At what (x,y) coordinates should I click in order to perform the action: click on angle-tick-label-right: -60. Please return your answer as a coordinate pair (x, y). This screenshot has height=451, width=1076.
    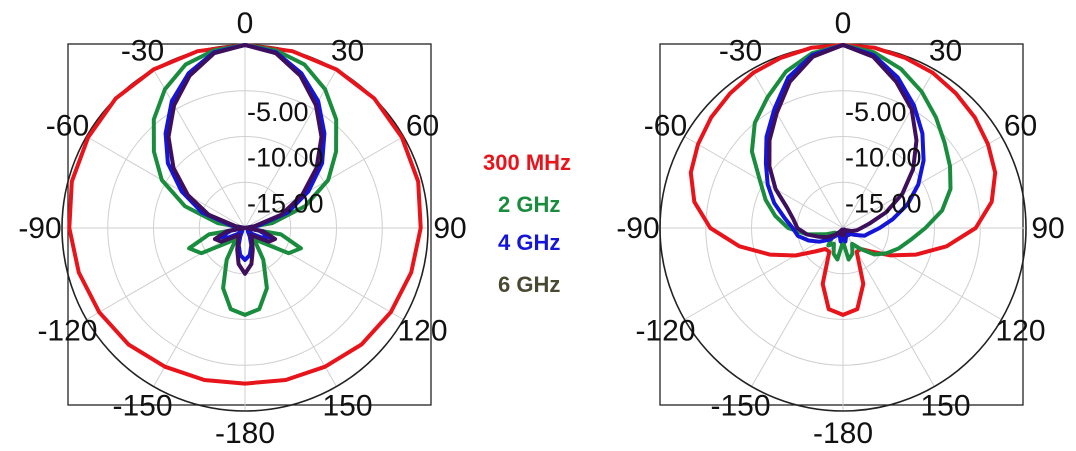
    Looking at the image, I should click on (665, 126).